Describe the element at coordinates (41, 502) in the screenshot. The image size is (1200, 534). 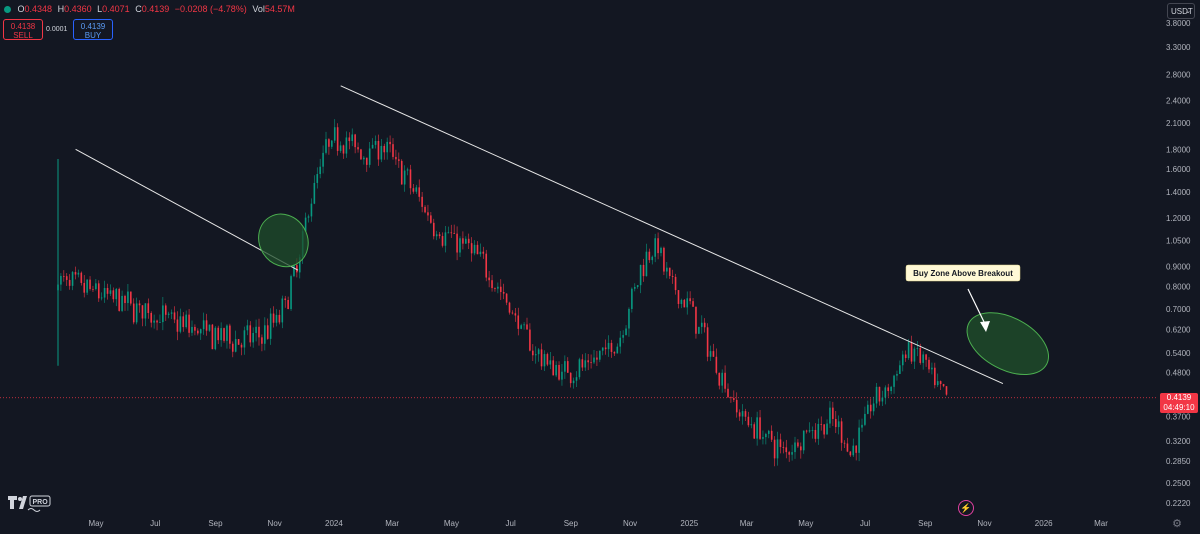
I see `svg-text: PRO` at that location.